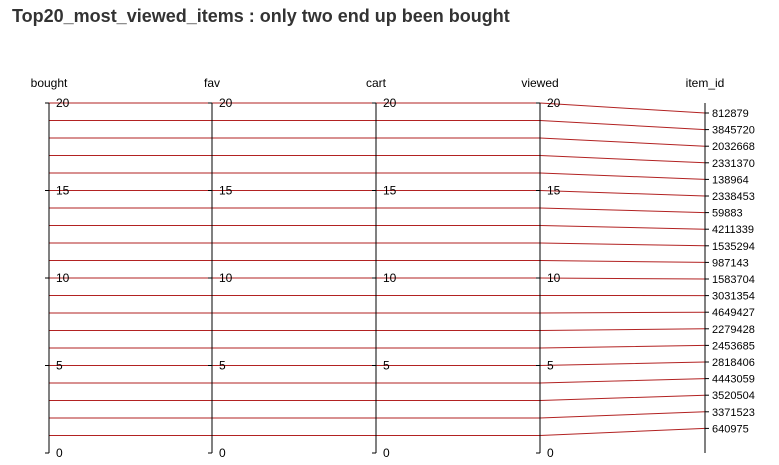 The width and height of the screenshot is (779, 465). What do you see at coordinates (63, 191) in the screenshot?
I see `tick-label-bought-15: 15` at bounding box center [63, 191].